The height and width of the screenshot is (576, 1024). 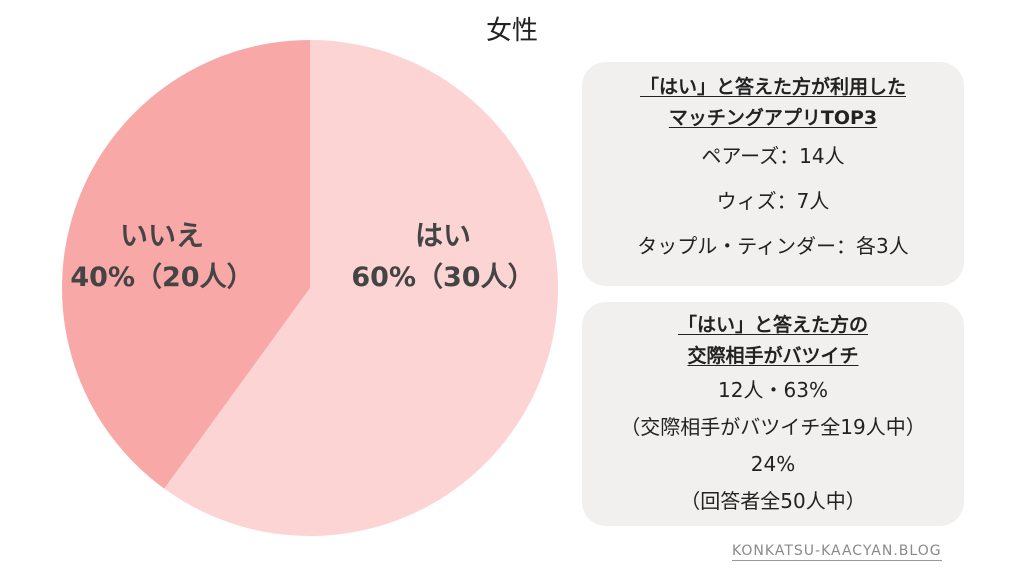 What do you see at coordinates (773, 464) in the screenshot?
I see `divorced-line-3: 24%` at bounding box center [773, 464].